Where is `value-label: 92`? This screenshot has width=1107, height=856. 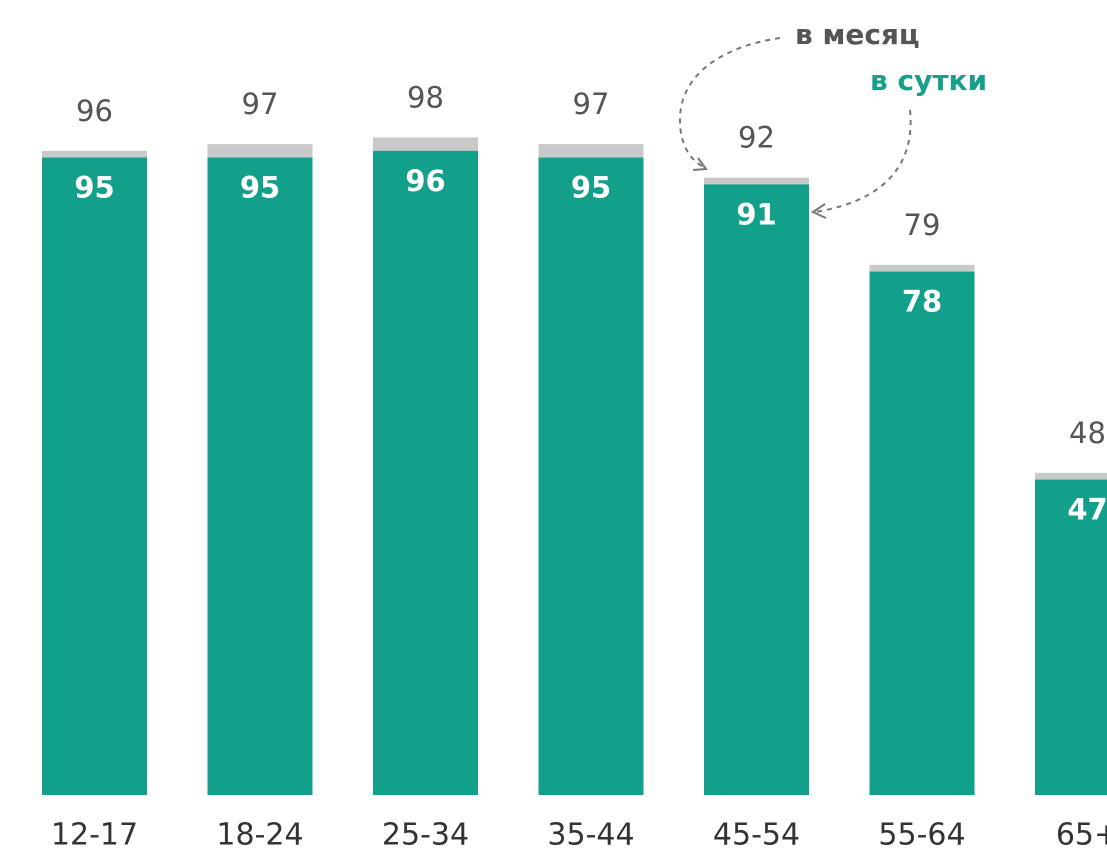 value-label: 92 is located at coordinates (756, 138).